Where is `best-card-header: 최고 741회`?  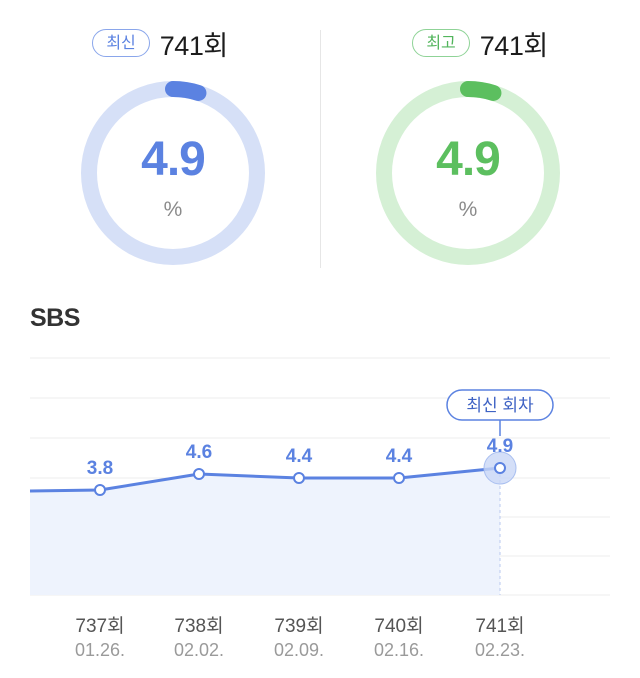 best-card-header: 최고 741회 is located at coordinates (480, 43).